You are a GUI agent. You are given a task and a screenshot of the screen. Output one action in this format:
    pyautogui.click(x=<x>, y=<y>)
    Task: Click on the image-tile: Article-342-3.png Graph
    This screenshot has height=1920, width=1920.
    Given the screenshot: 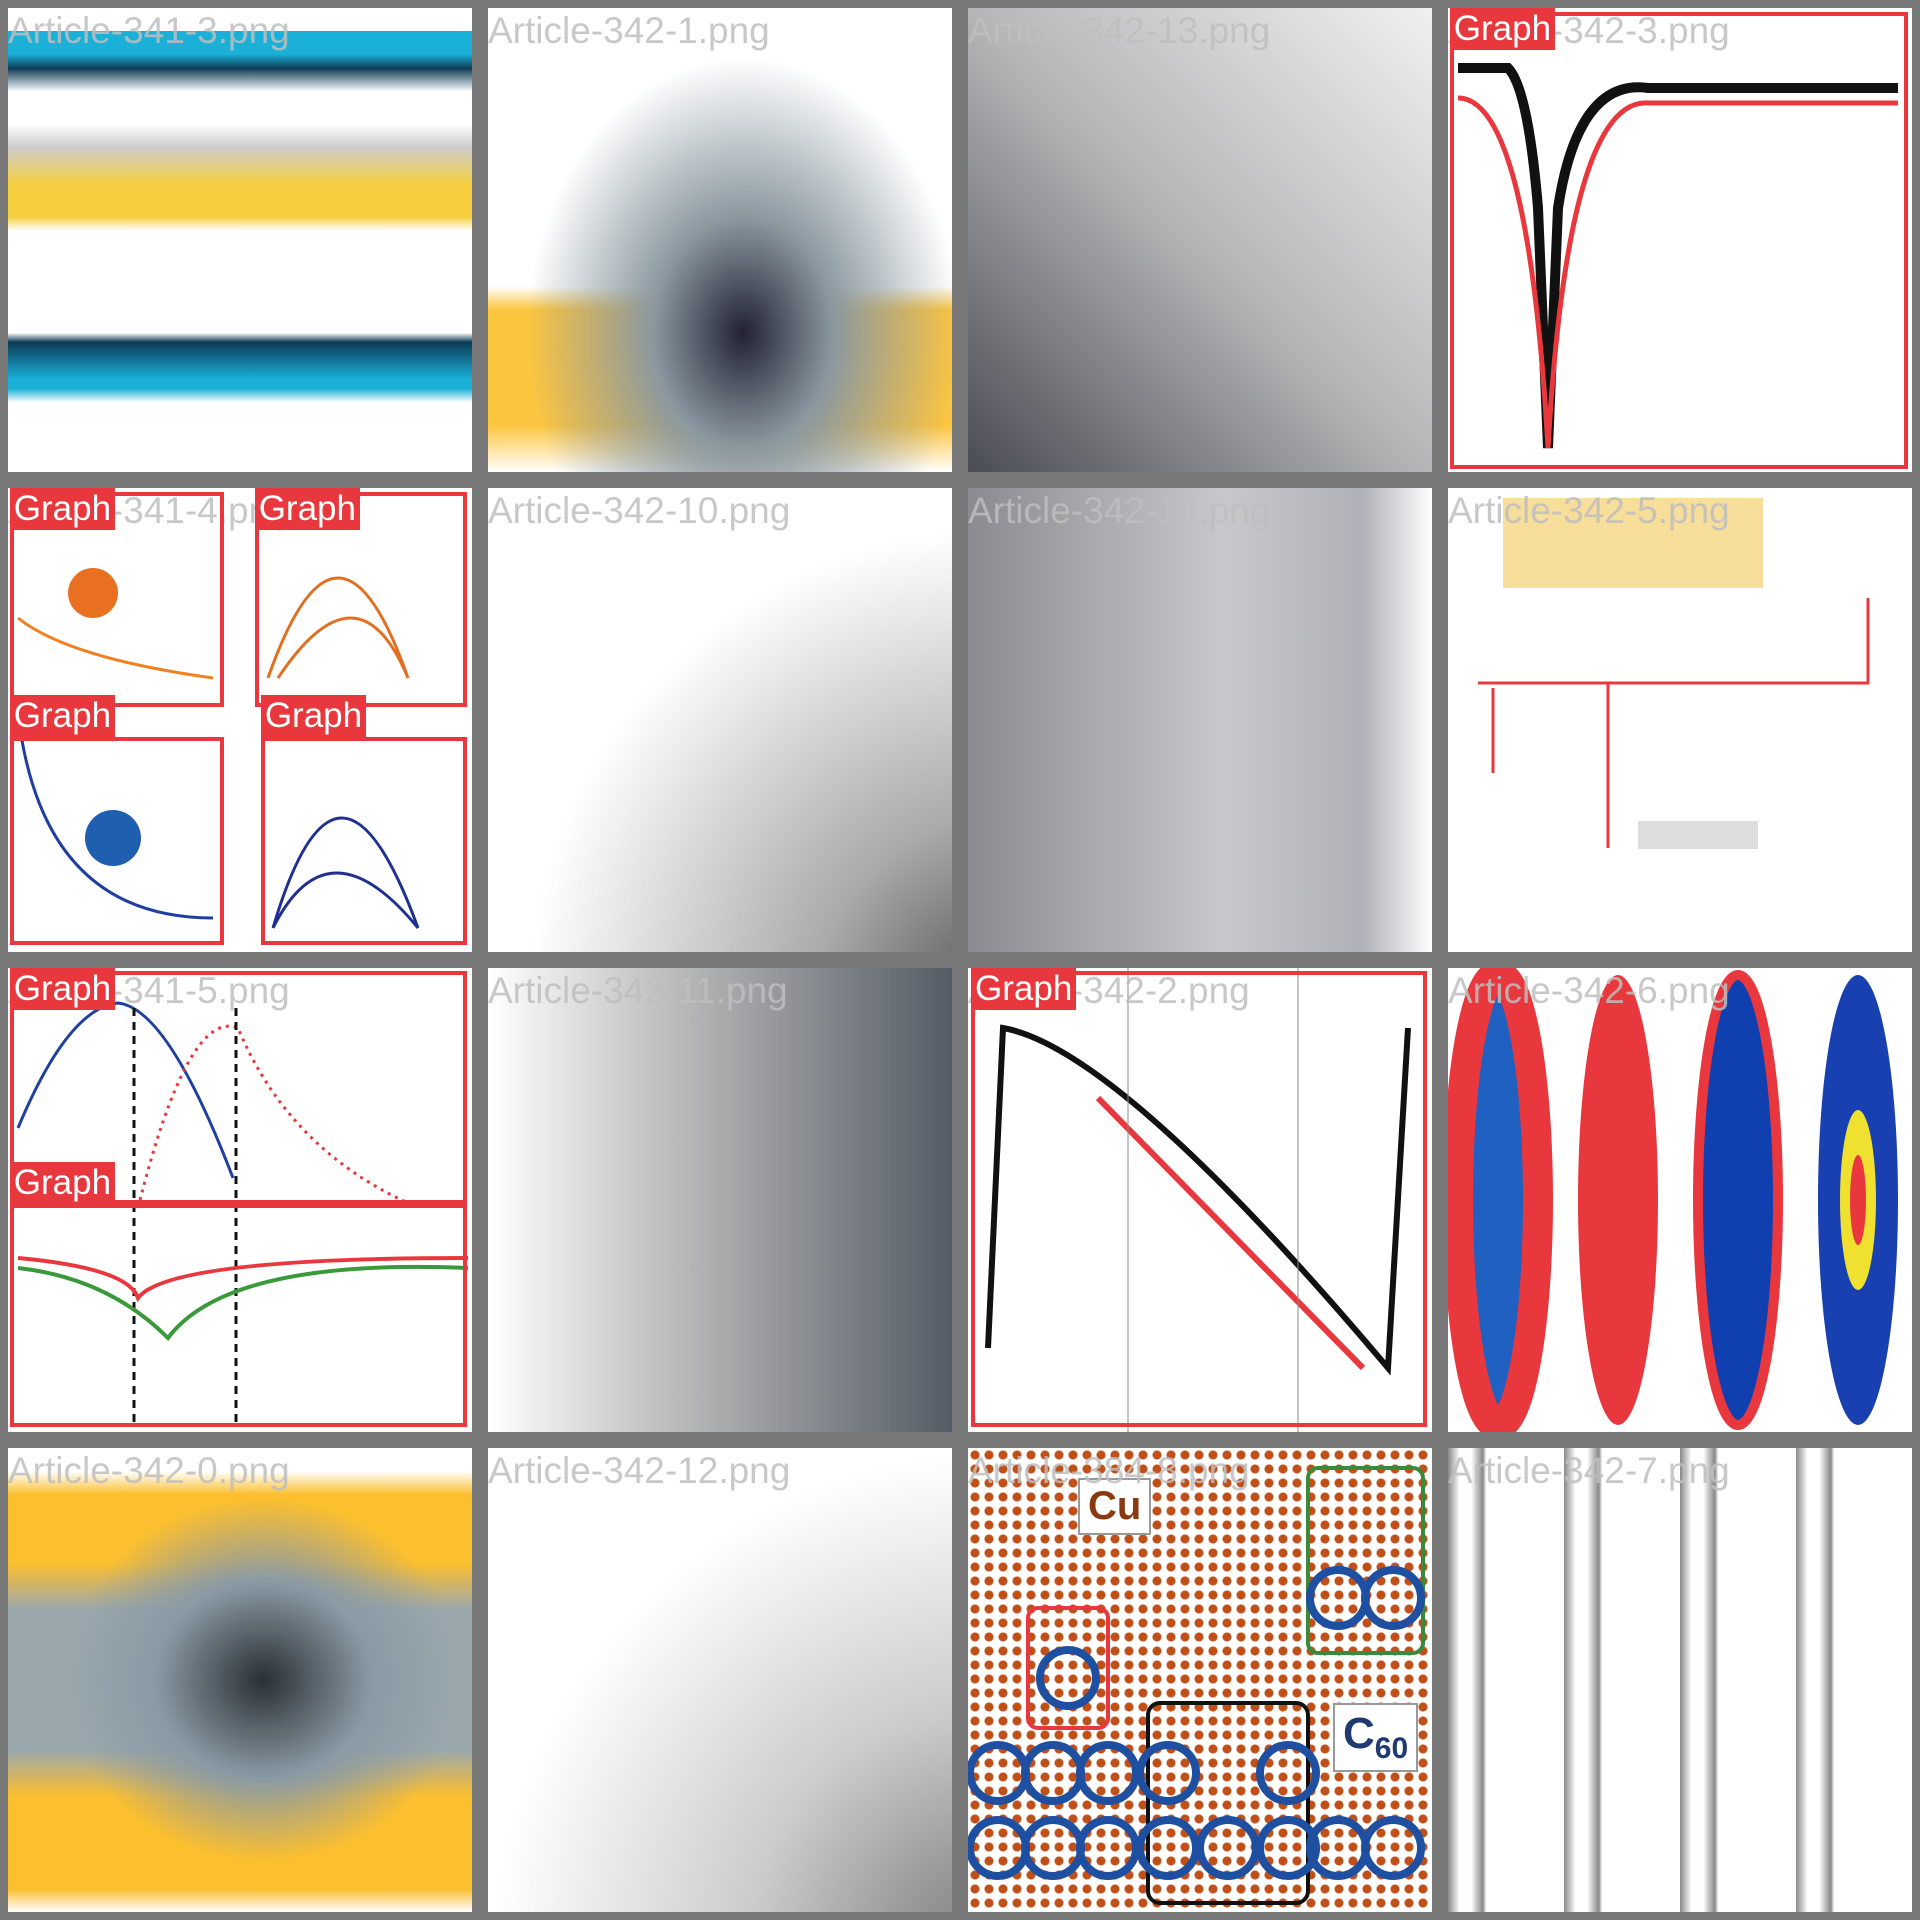 What is the action you would take?
    pyautogui.click(x=1680, y=240)
    